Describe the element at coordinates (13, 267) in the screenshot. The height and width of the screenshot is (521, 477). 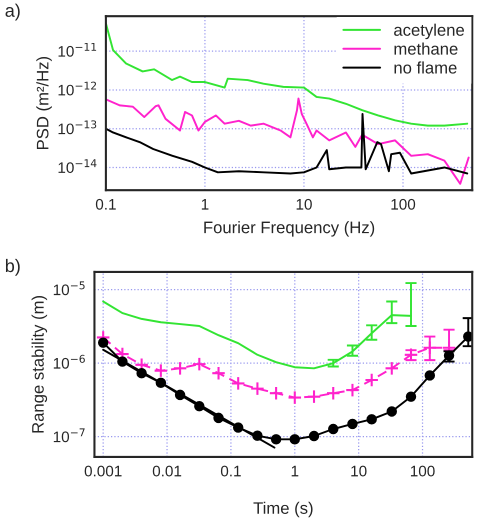
I see `text: b)` at that location.